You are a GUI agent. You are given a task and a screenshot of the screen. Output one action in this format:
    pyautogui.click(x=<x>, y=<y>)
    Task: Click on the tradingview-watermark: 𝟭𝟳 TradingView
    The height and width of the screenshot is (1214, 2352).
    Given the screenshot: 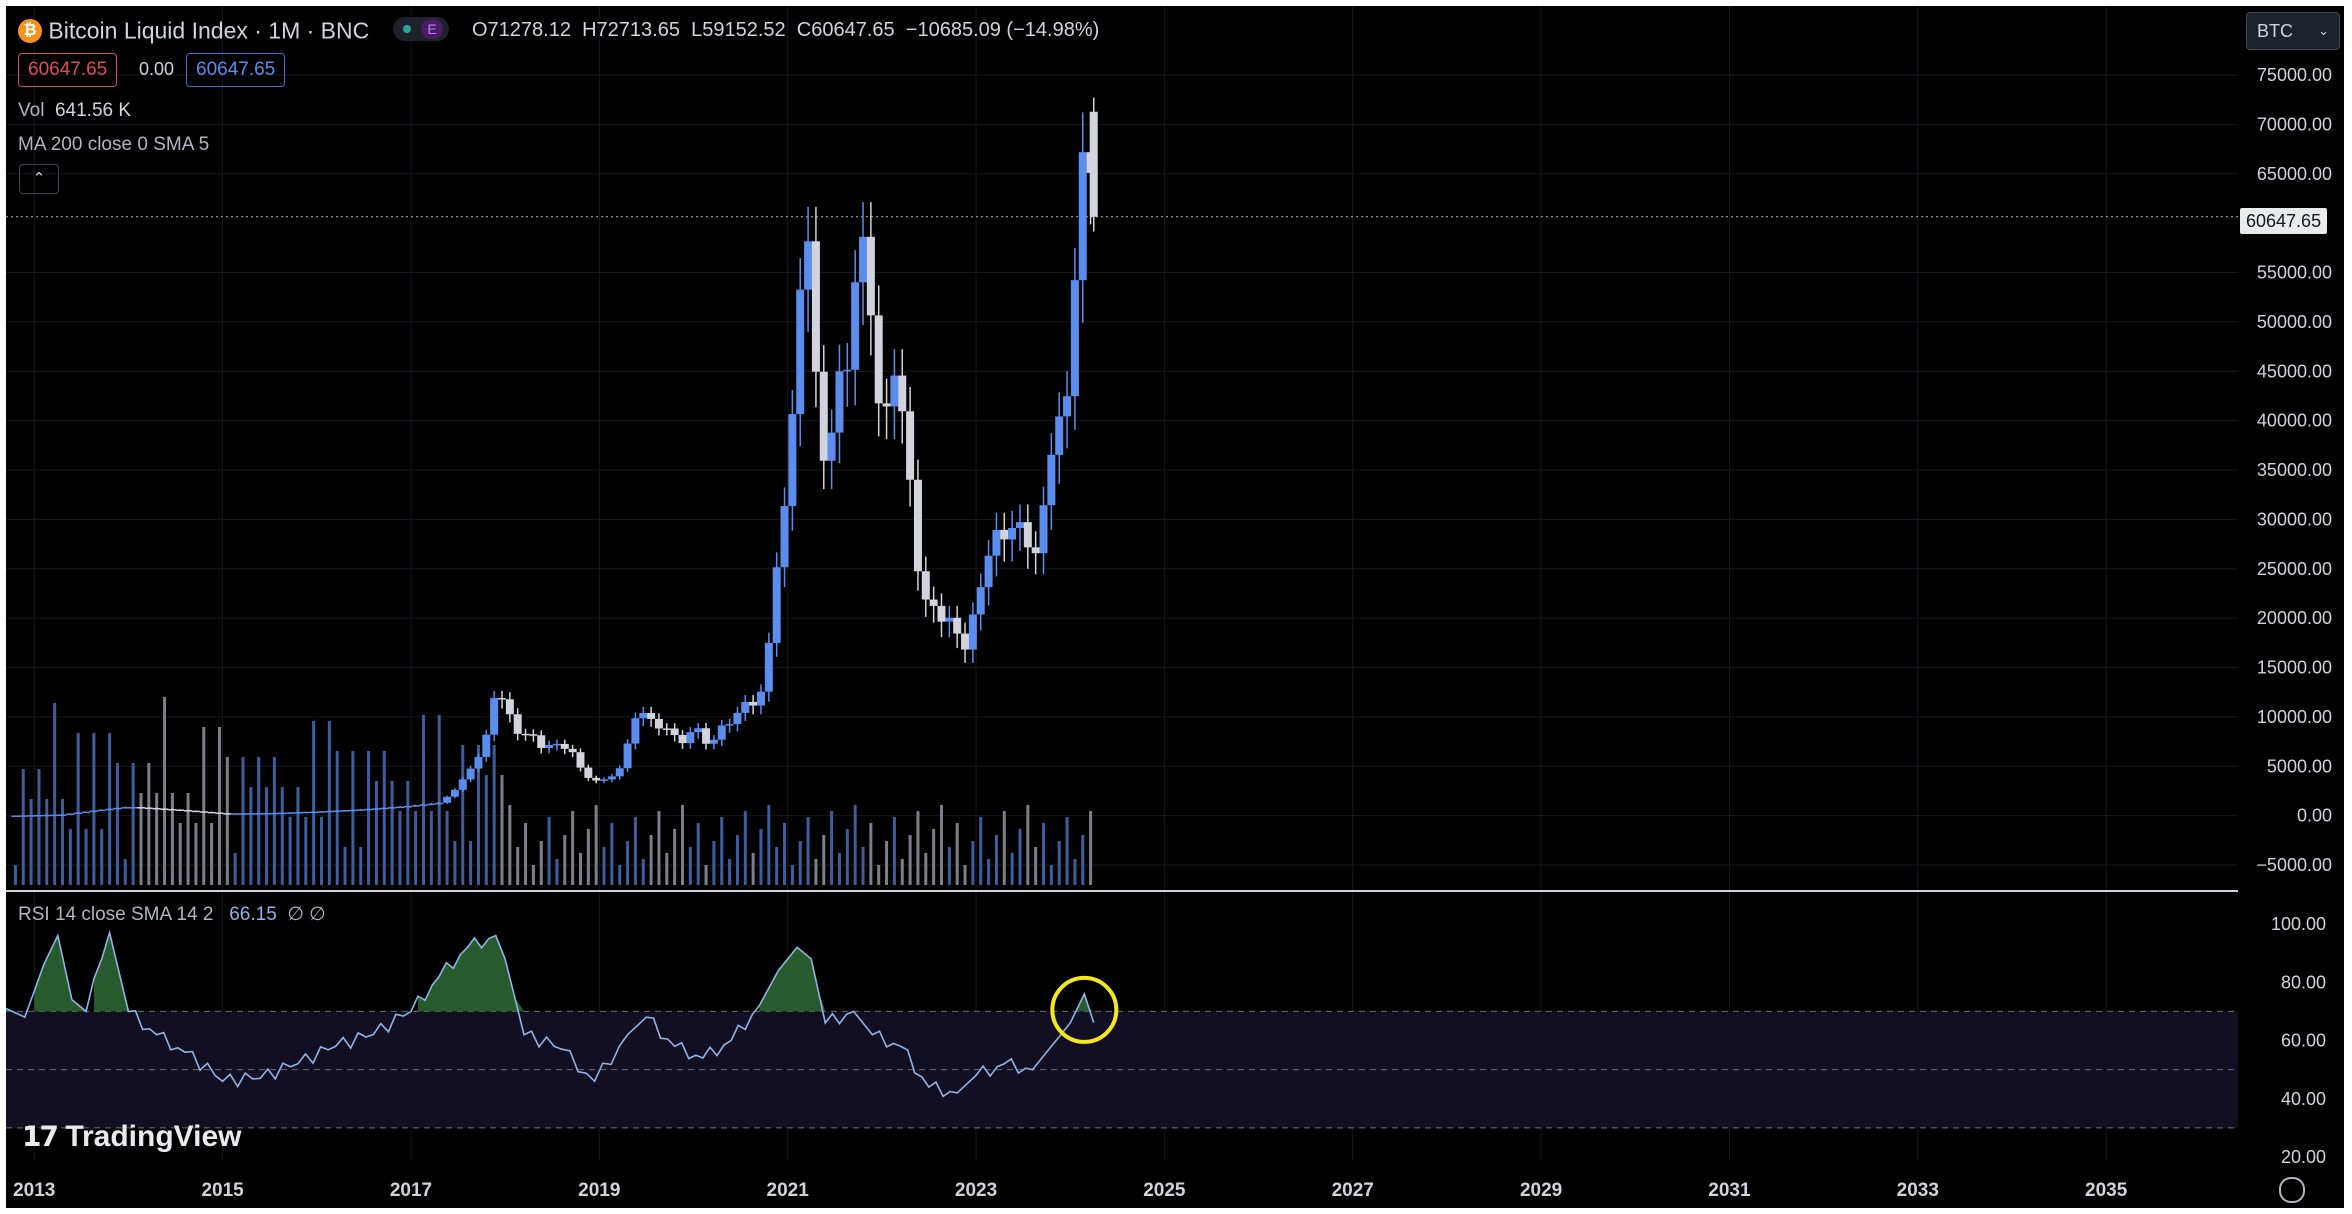 What is the action you would take?
    pyautogui.click(x=131, y=1137)
    